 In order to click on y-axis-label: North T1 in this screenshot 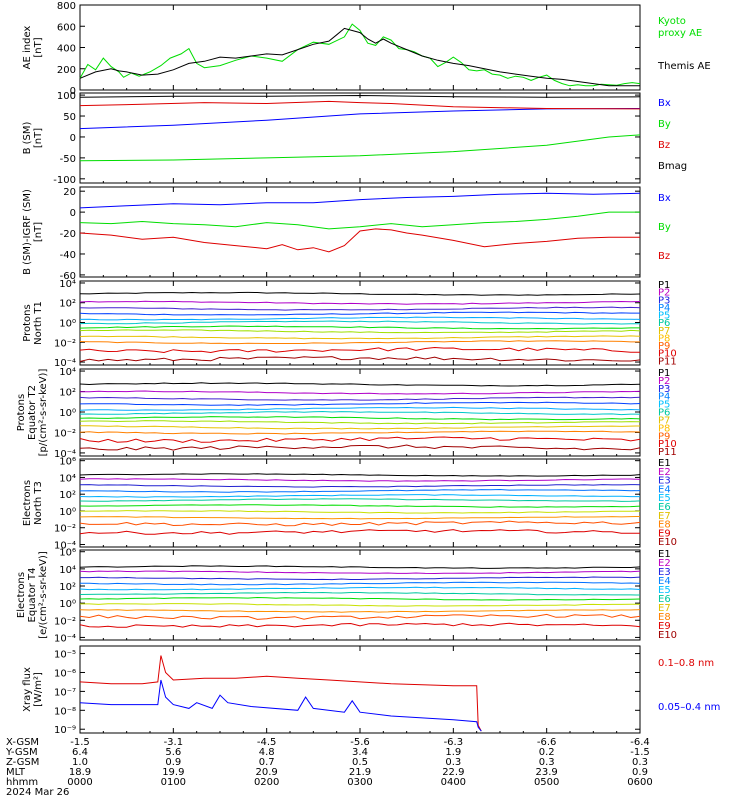, I will do `click(38, 323)`.